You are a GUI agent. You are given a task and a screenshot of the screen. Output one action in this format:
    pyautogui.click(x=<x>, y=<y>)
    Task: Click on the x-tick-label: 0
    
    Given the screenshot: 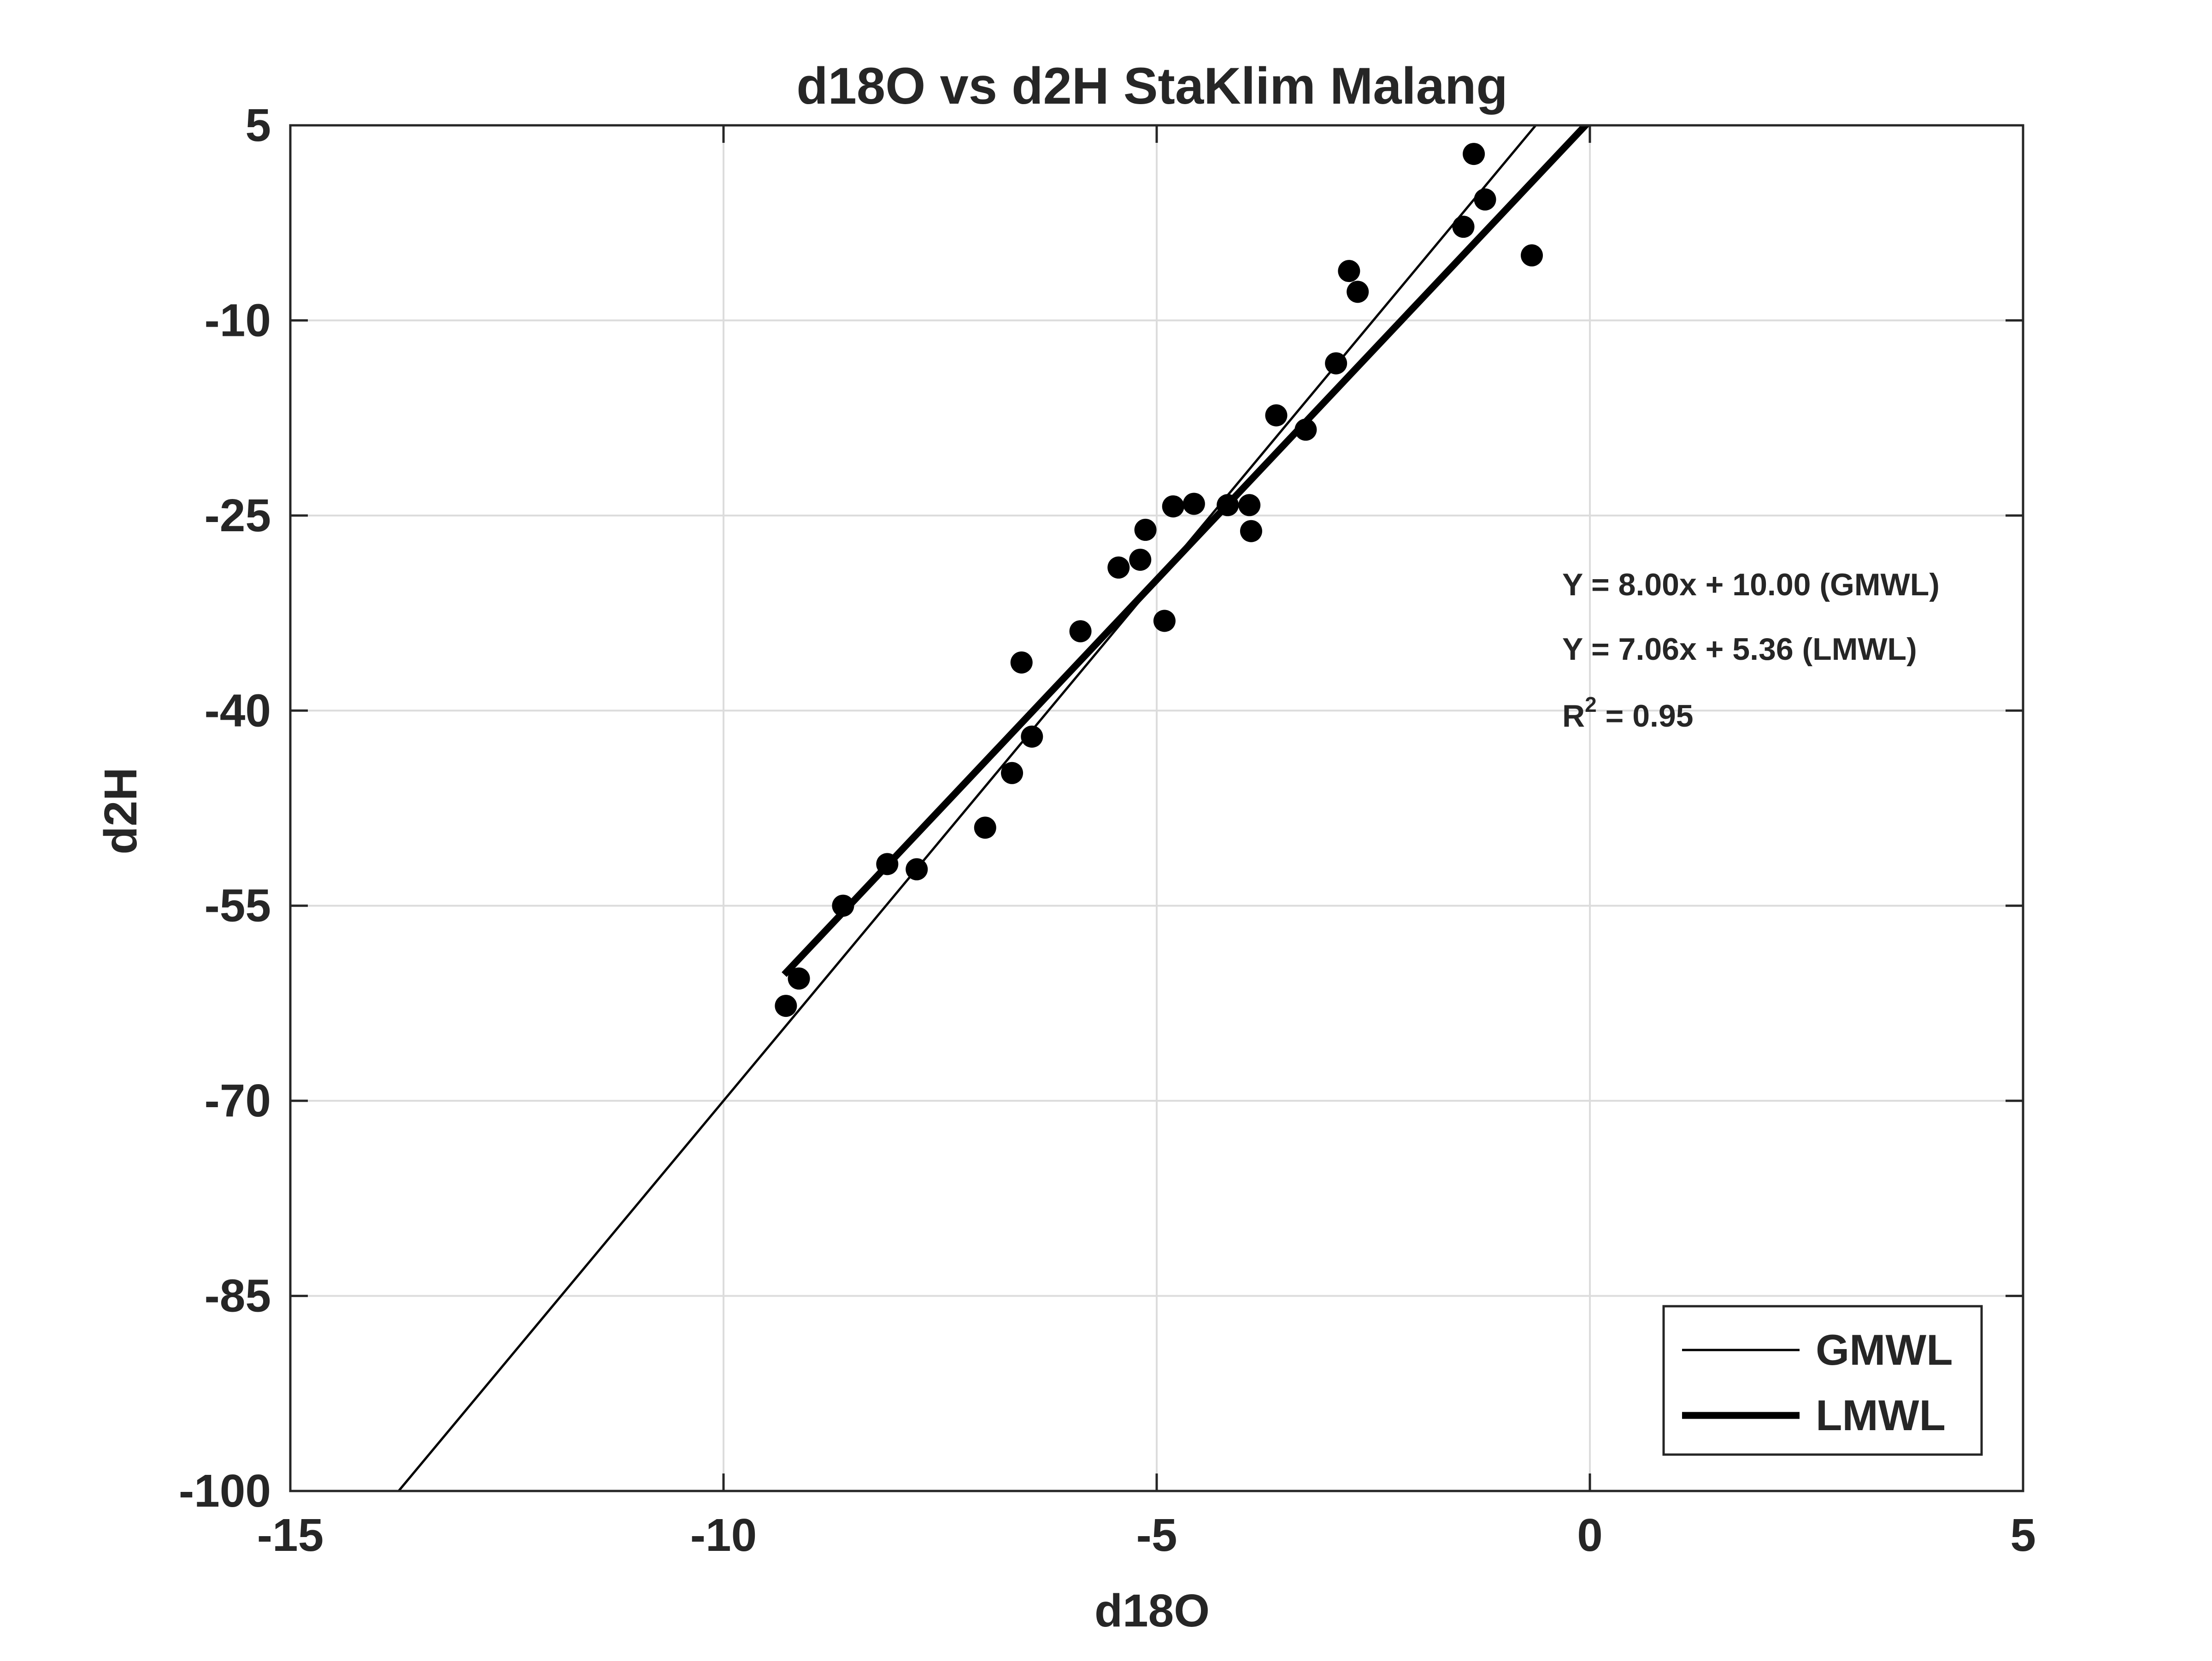 What is the action you would take?
    pyautogui.click(x=1590, y=1535)
    